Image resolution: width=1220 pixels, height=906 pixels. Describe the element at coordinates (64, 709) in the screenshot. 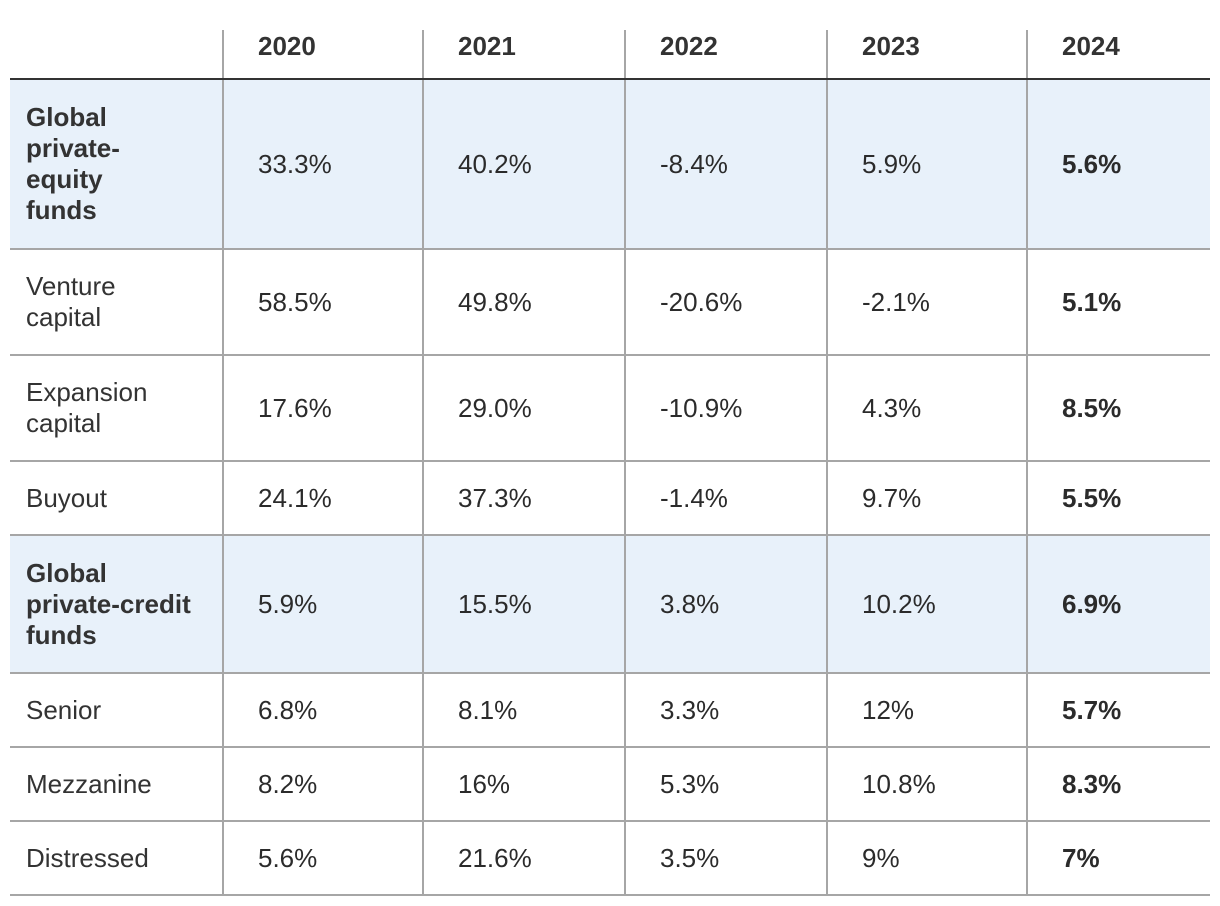

I see `row-label-text: Senior` at that location.